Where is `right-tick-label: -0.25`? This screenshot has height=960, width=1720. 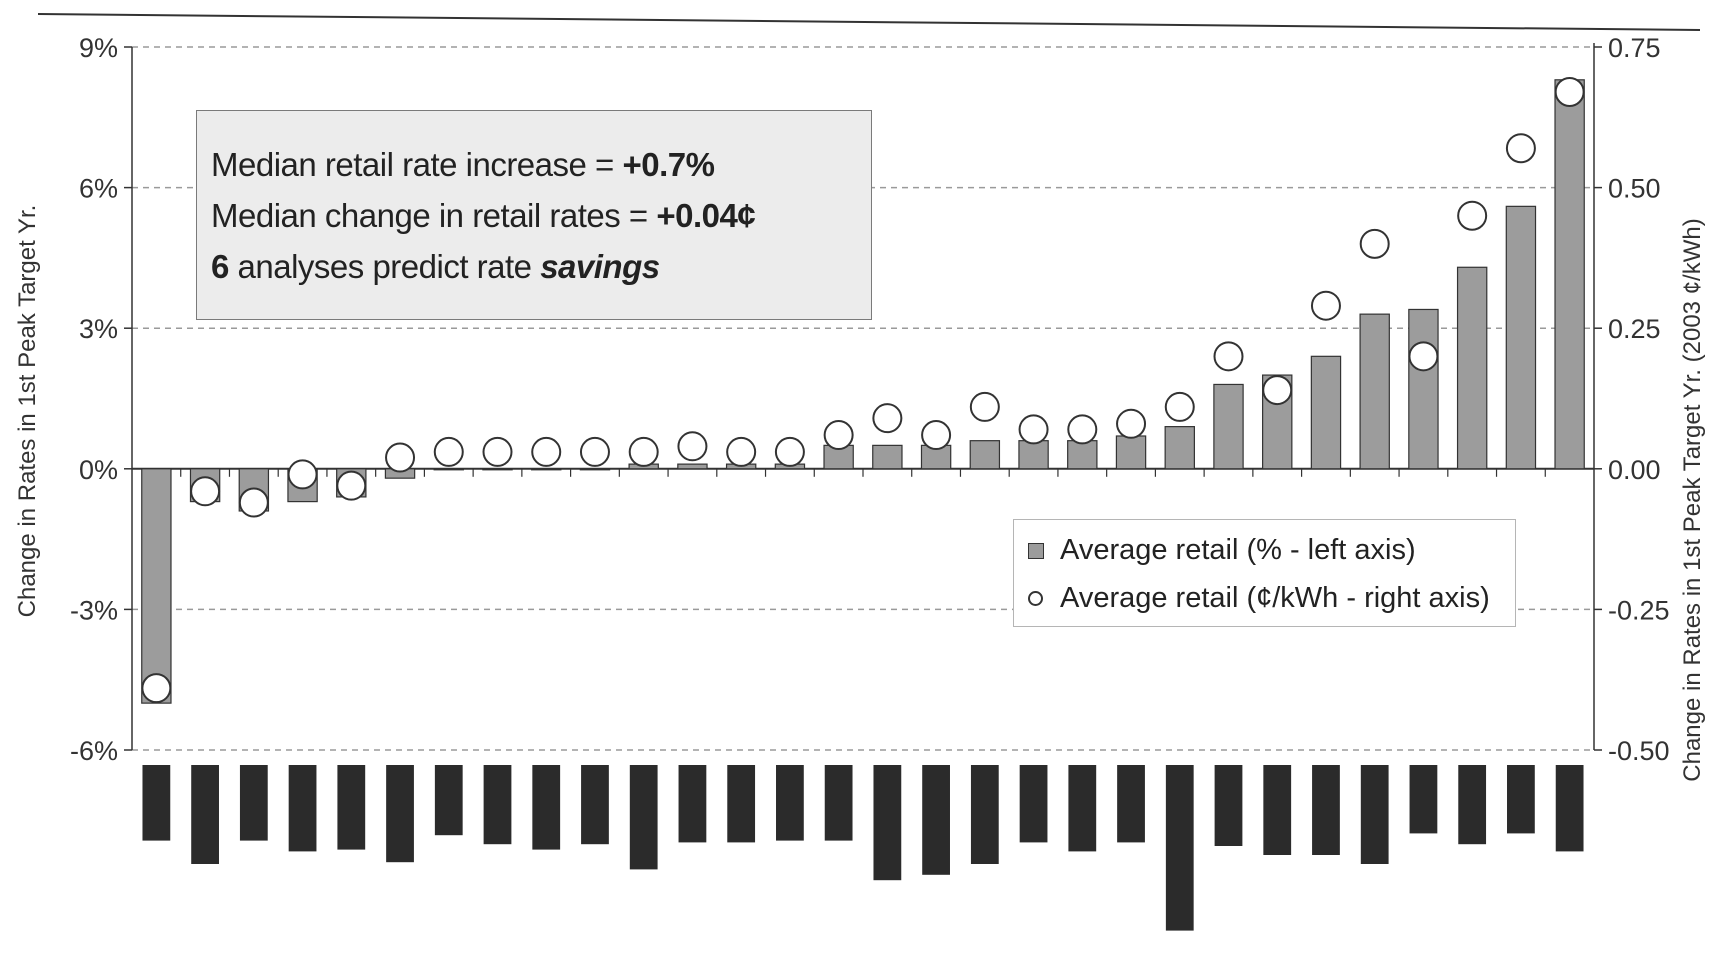
right-tick-label: -0.25 is located at coordinates (1639, 610).